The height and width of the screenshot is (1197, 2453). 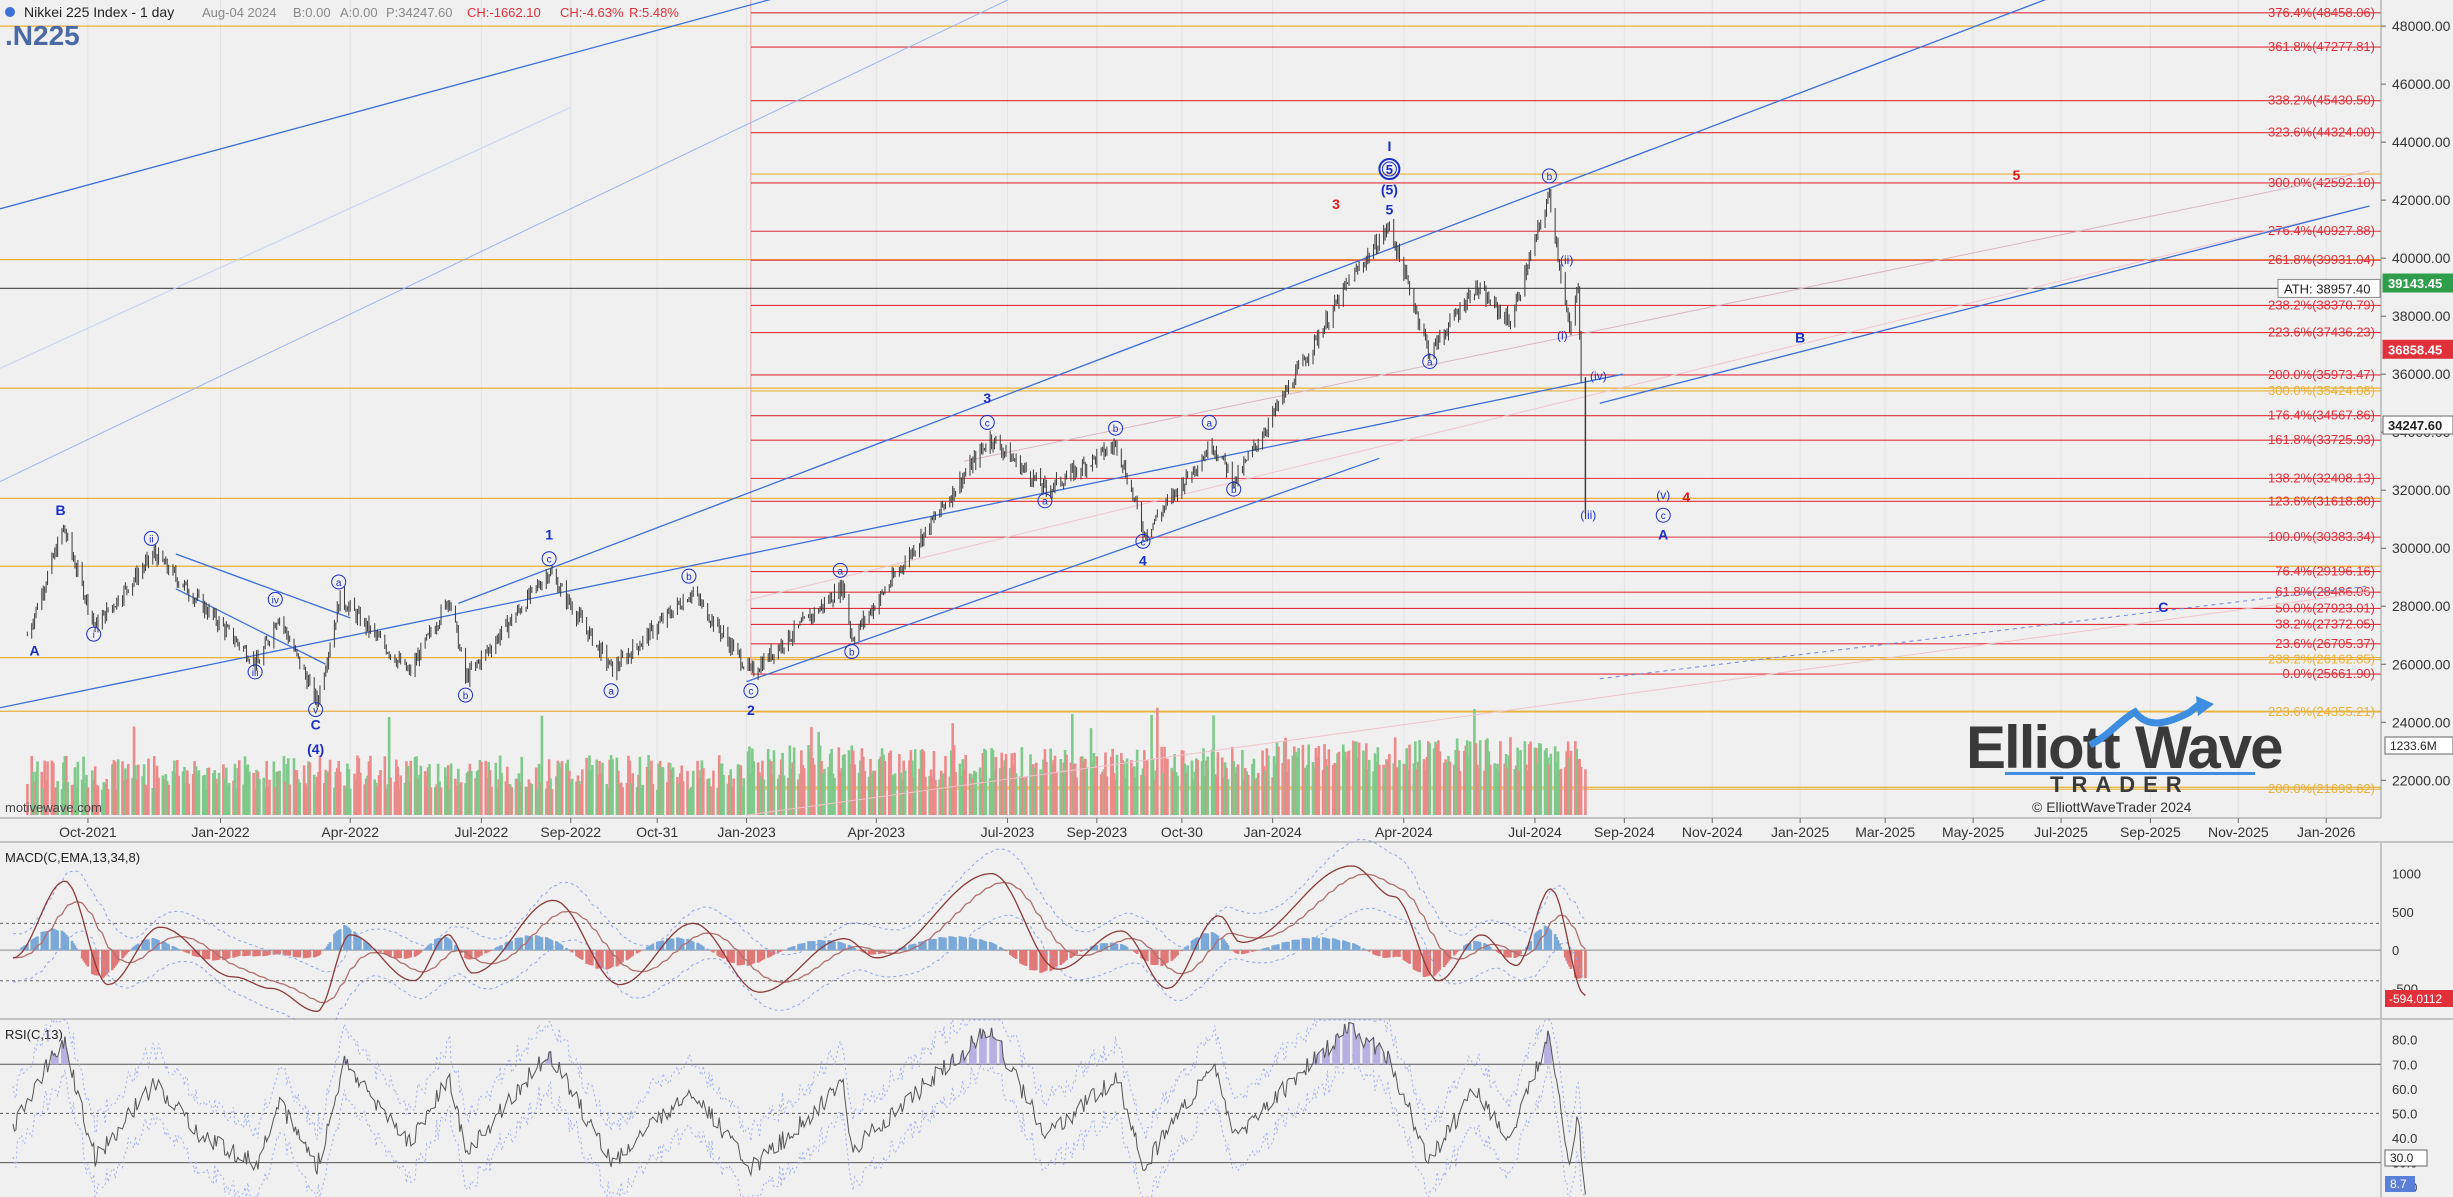 I want to click on rsi-badge-2-box, so click(x=2400, y=1184).